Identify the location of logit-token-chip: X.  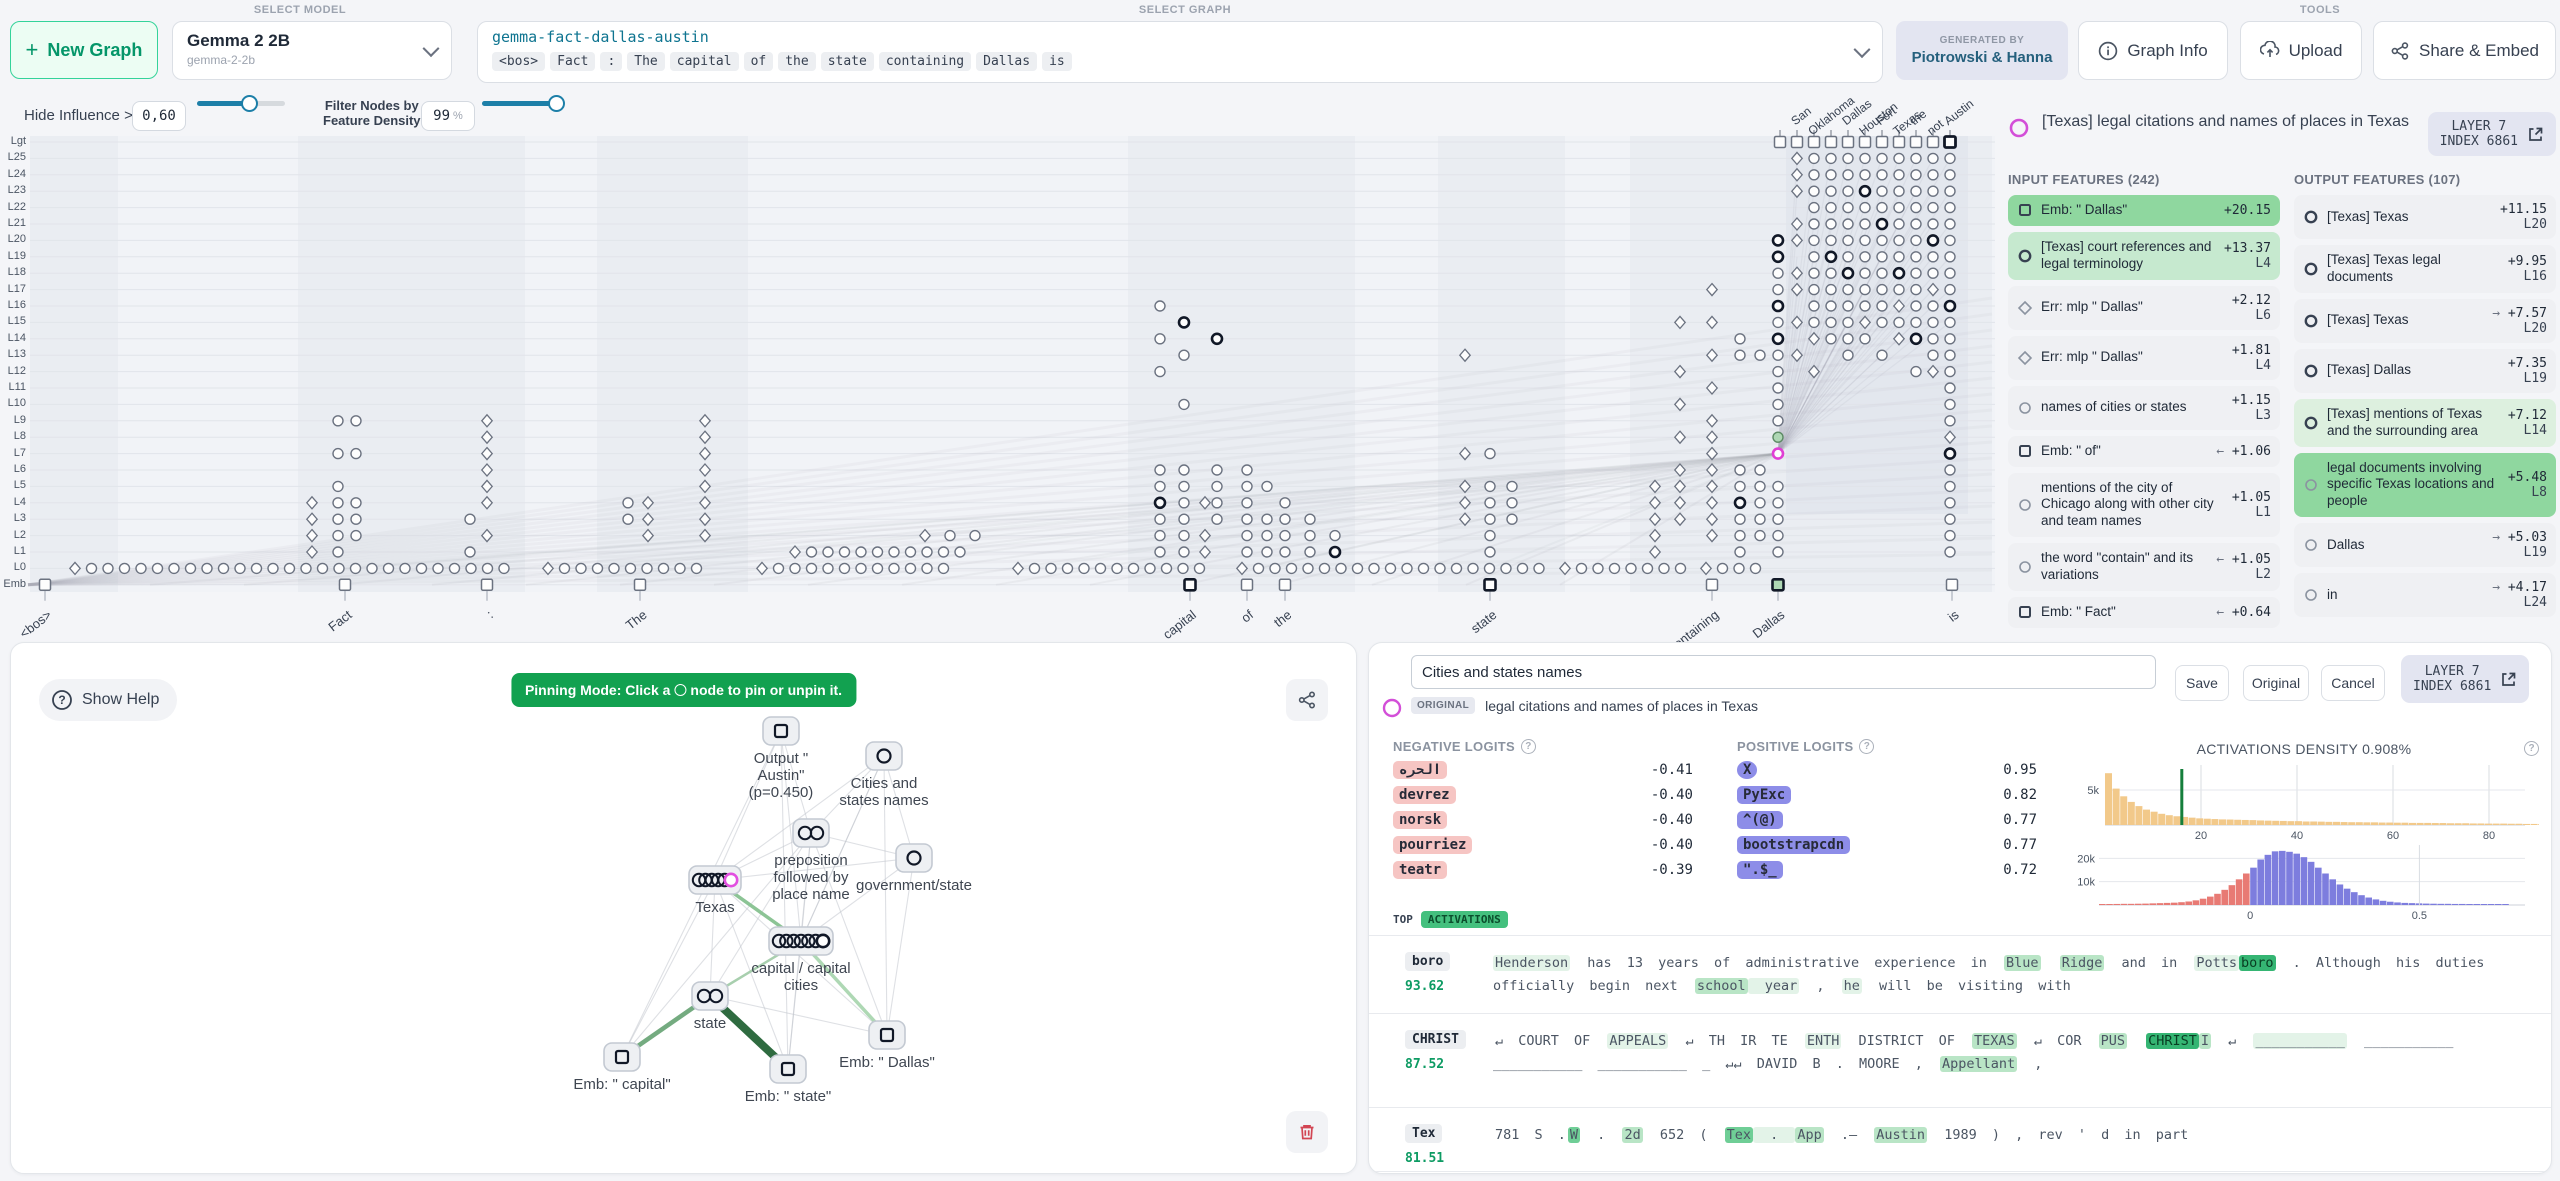
(1747, 770).